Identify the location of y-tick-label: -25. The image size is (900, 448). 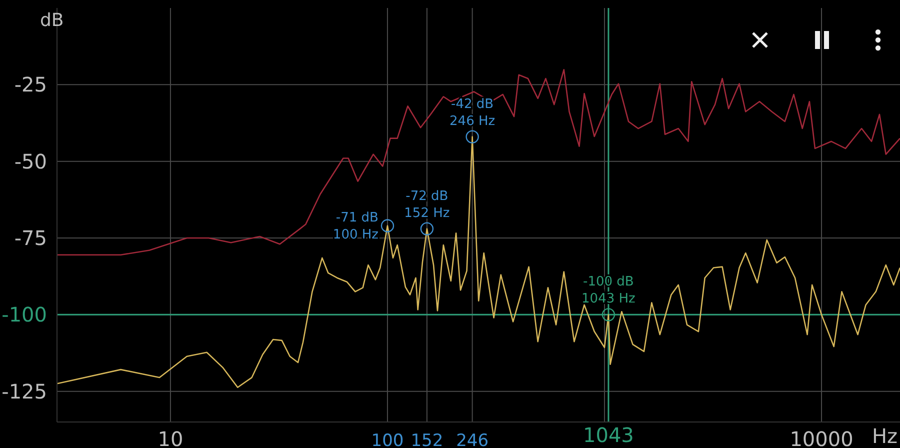
(30, 84).